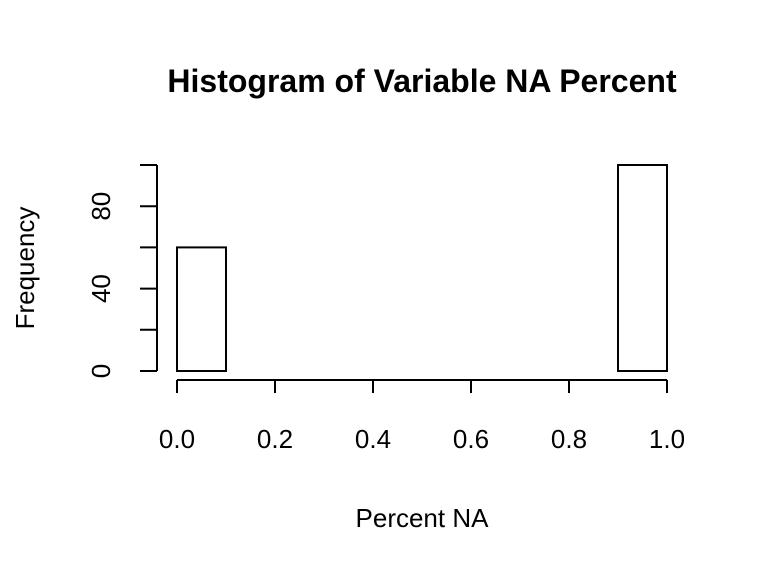 This screenshot has width=768, height=576. What do you see at coordinates (422, 81) in the screenshot?
I see `chart-title: Histogram of Variable NA Percent` at bounding box center [422, 81].